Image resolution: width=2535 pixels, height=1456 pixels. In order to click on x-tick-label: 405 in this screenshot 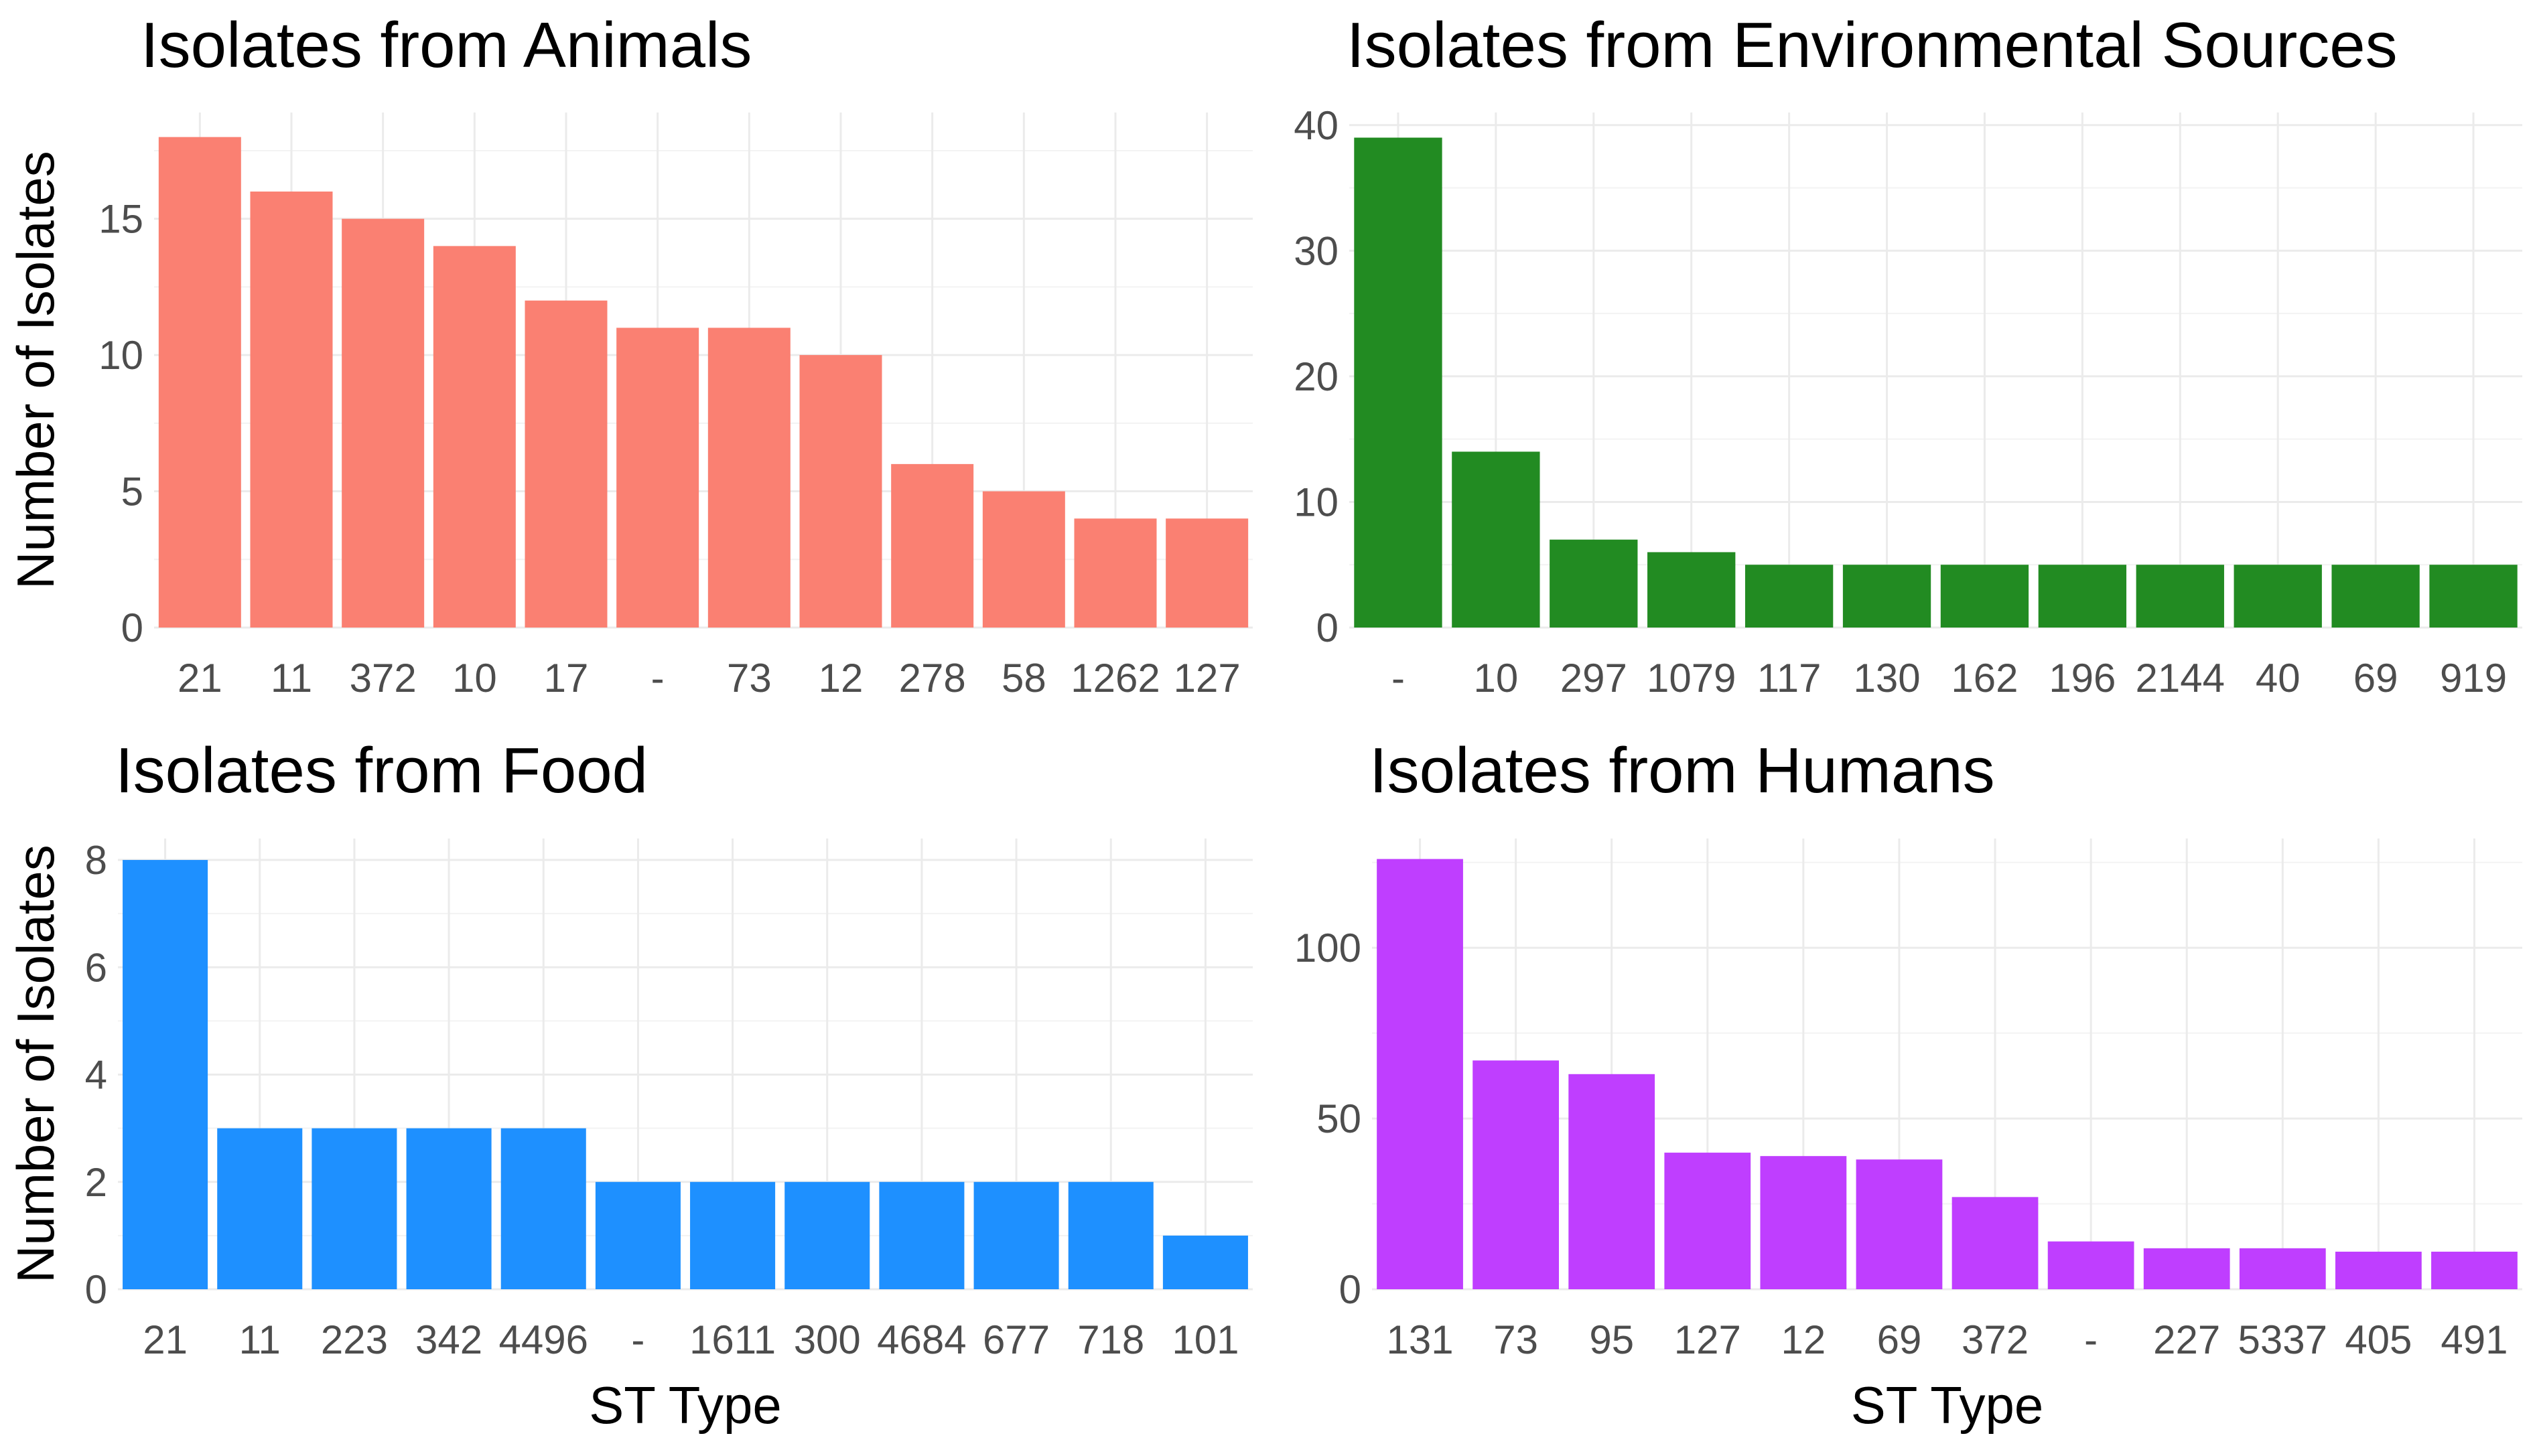, I will do `click(2378, 1339)`.